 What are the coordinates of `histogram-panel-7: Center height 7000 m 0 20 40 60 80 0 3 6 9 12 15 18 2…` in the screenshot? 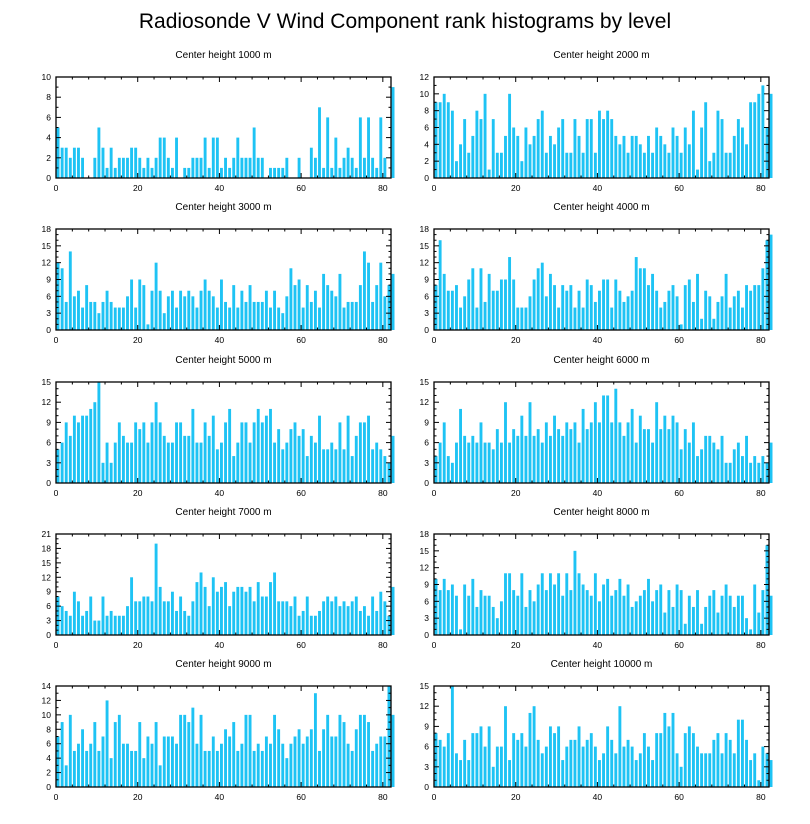 It's located at (207, 581).